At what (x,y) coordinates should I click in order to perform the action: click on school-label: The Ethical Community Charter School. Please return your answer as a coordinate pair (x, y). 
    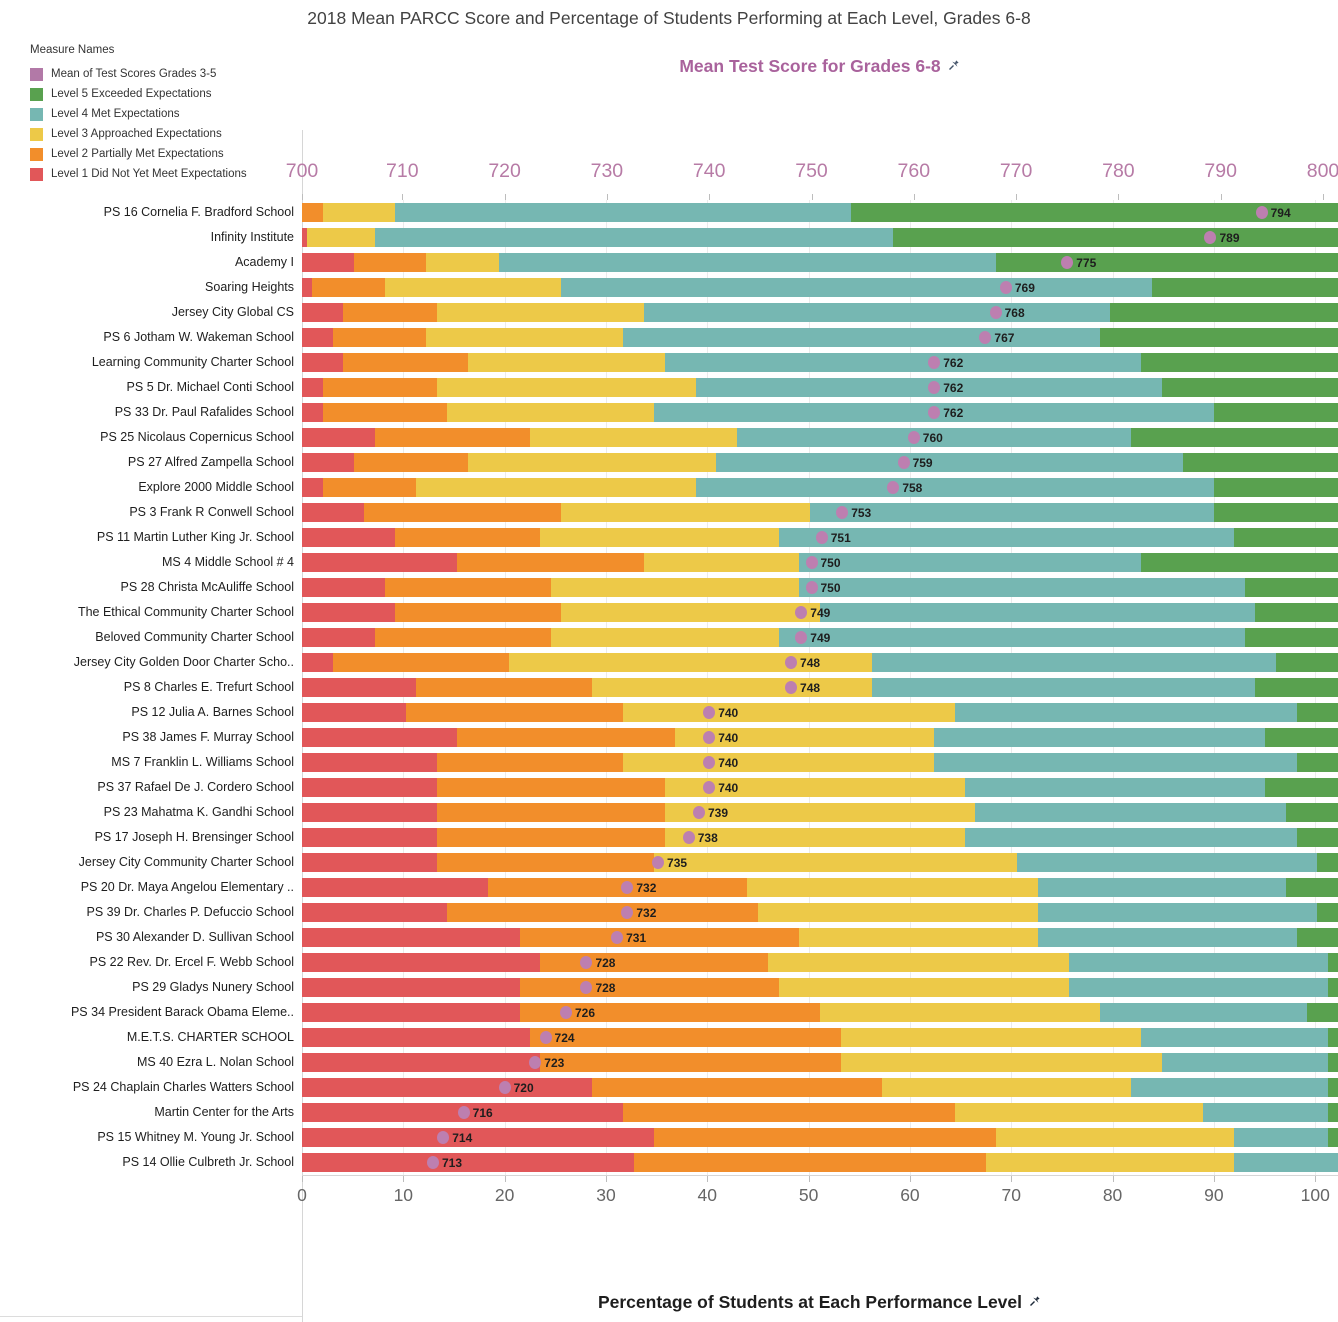
    Looking at the image, I should click on (185, 612).